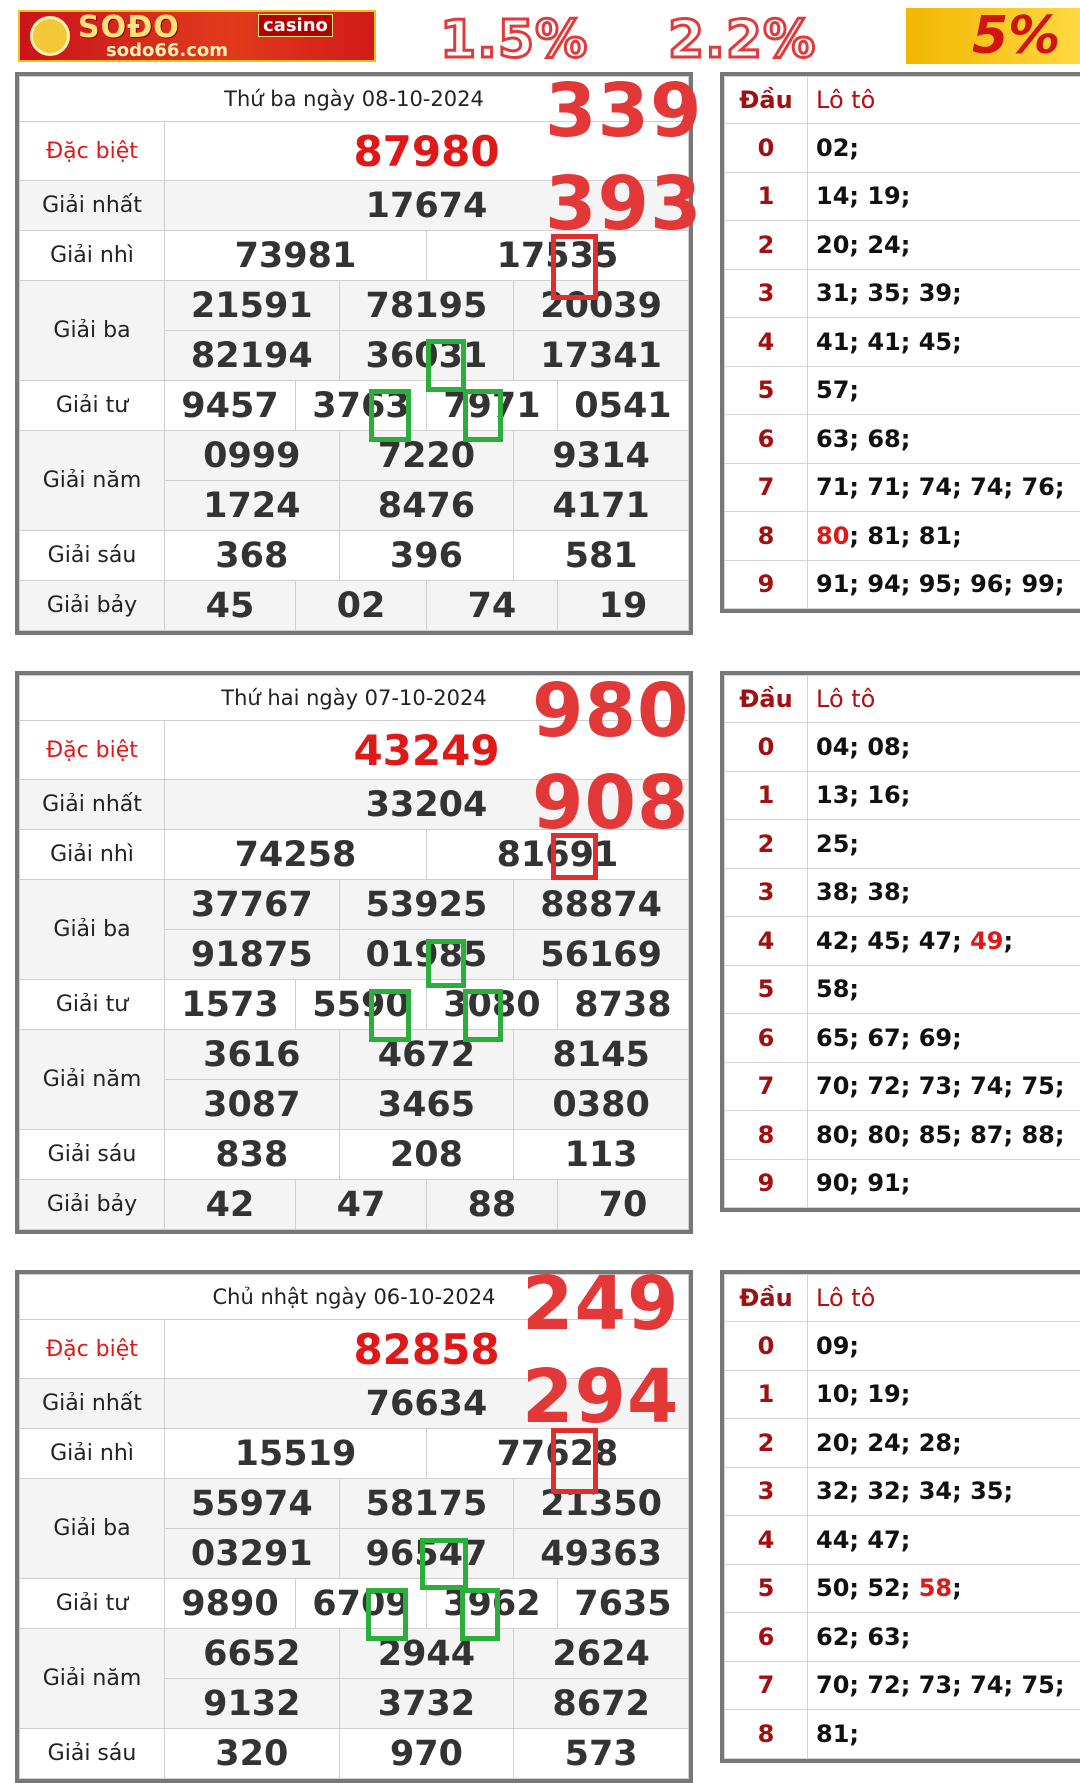 The height and width of the screenshot is (1783, 1080). Describe the element at coordinates (944, 342) in the screenshot. I see `loto-items: 41; 41; 45;` at that location.